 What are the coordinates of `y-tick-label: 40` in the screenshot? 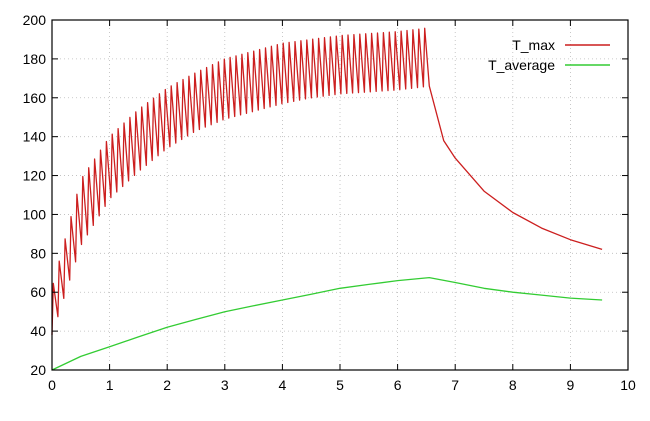 It's located at (38, 331).